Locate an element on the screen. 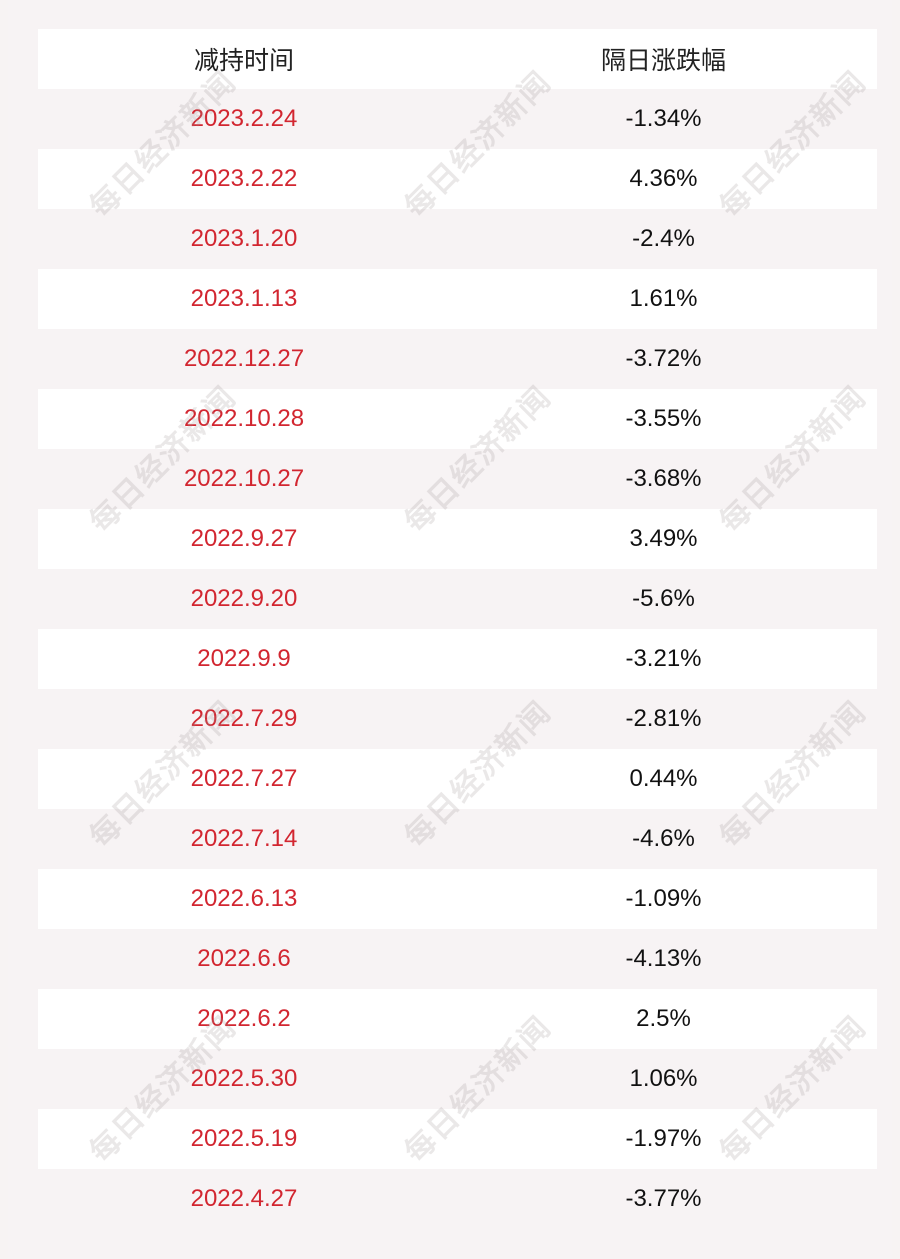 This screenshot has width=900, height=1259. next-day-change: -3.55% is located at coordinates (663, 418).